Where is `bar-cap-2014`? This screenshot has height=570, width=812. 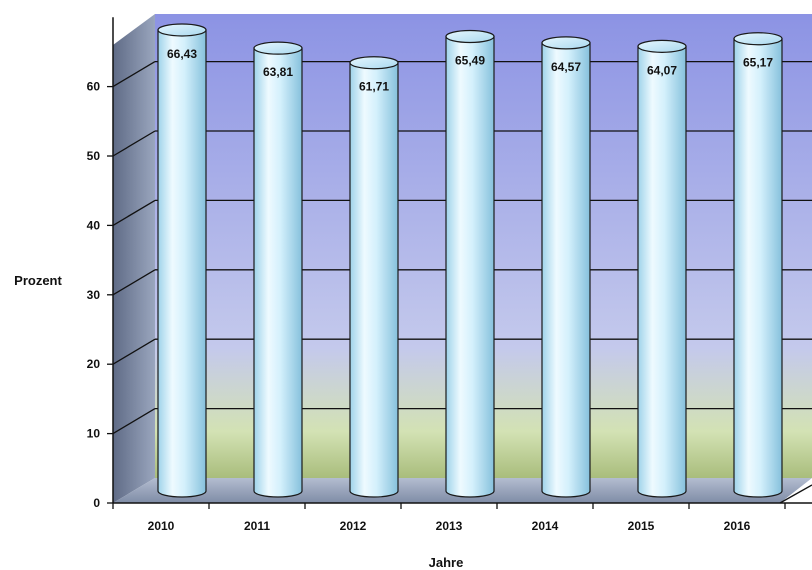 bar-cap-2014 is located at coordinates (566, 43).